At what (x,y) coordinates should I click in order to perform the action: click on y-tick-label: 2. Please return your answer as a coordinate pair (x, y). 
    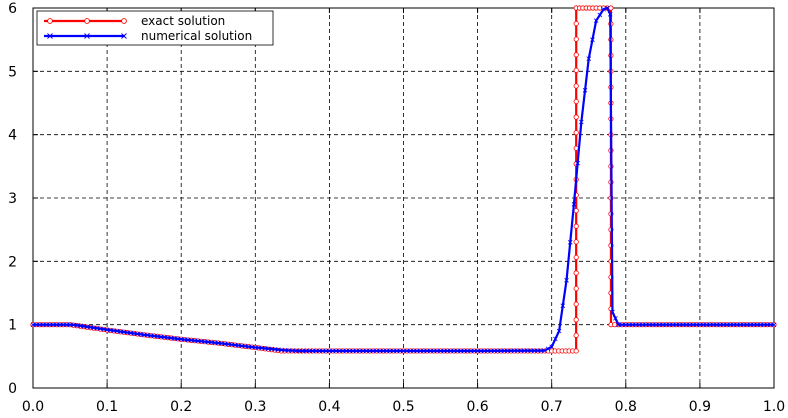
    Looking at the image, I should click on (12, 262).